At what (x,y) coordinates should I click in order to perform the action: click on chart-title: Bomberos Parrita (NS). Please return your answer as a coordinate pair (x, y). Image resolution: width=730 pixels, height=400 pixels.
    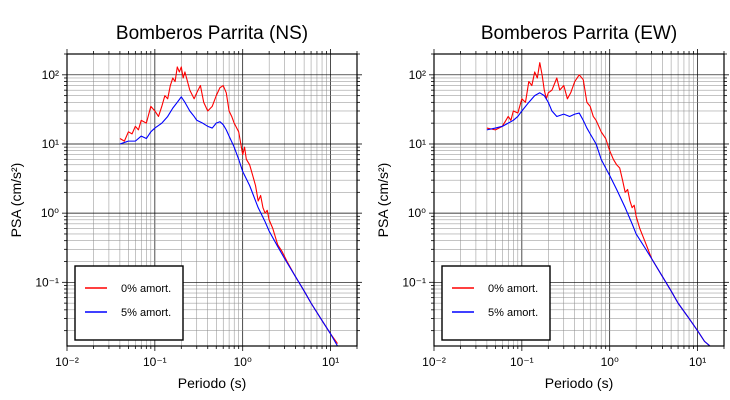
    Looking at the image, I should click on (212, 33).